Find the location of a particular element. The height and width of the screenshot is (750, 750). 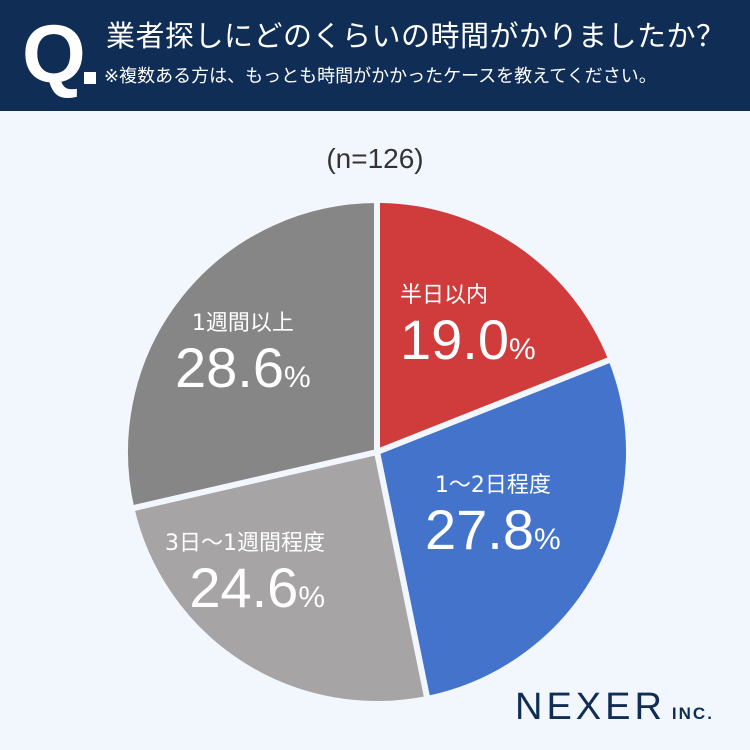

slice-label-over-1-week: 1週間以上 28.6% is located at coordinates (243, 359).